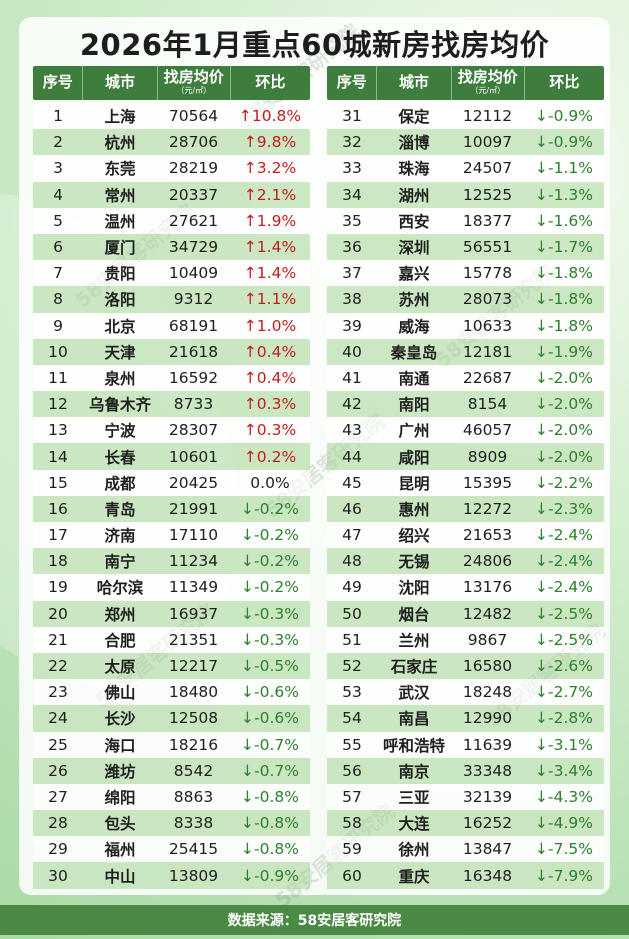 This screenshot has width=629, height=939. I want to click on price-cell: 11639, so click(487, 744).